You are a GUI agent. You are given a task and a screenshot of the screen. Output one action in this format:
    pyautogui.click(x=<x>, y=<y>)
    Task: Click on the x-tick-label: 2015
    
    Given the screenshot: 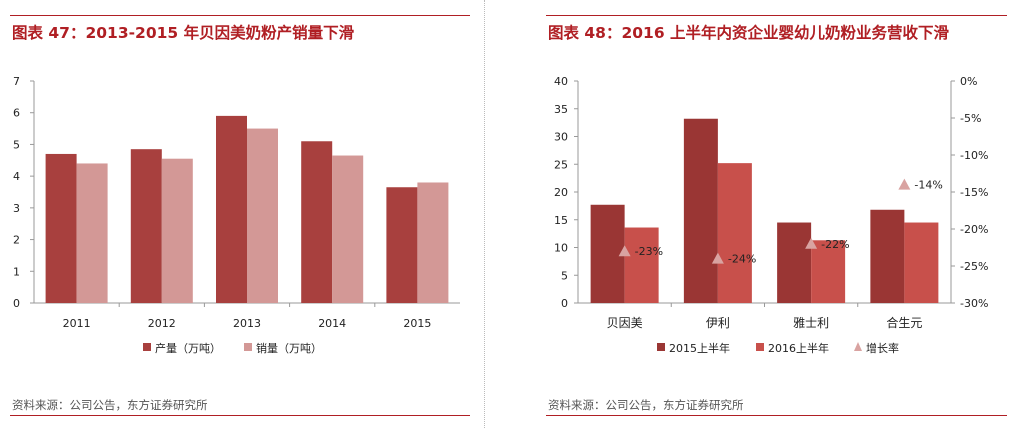 What is the action you would take?
    pyautogui.click(x=417, y=323)
    